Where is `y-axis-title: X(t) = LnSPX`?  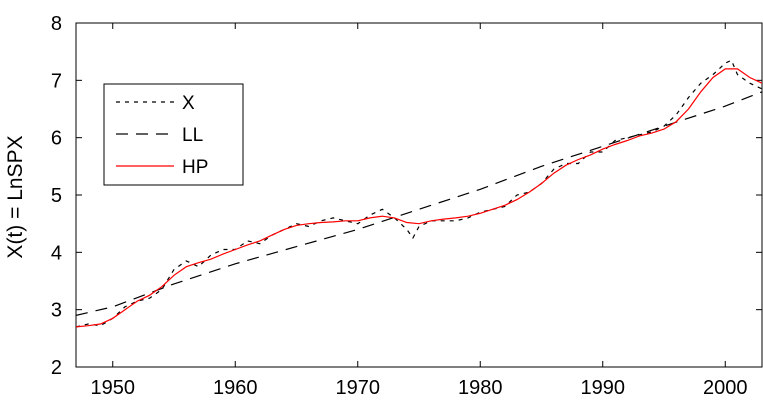
y-axis-title: X(t) = LnSPX is located at coordinates (15, 196).